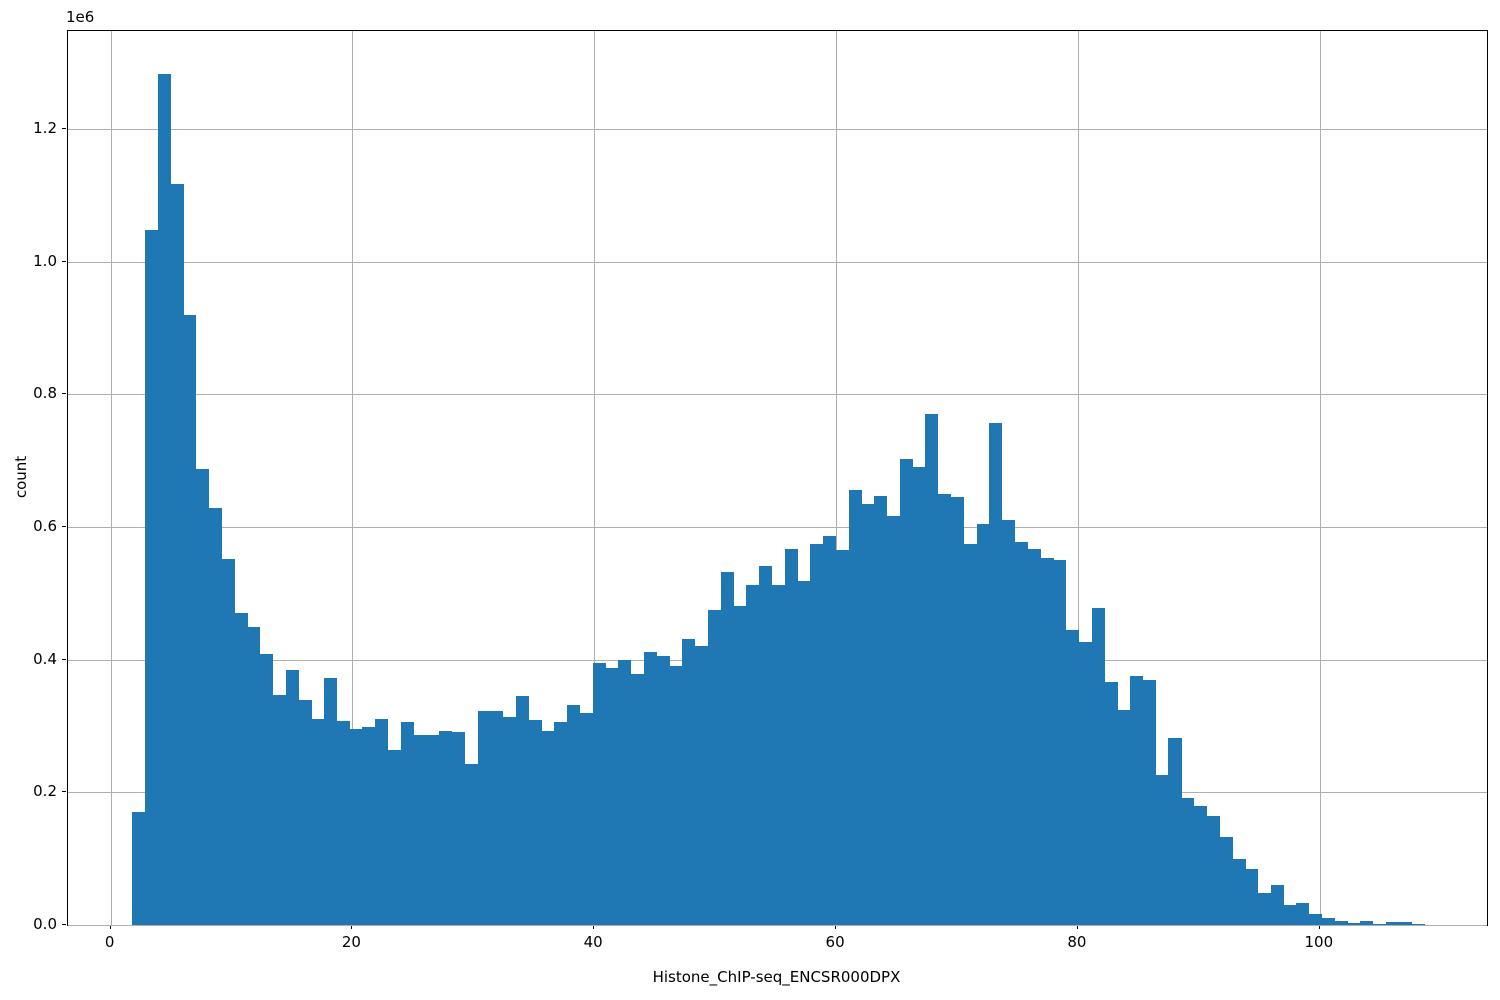  What do you see at coordinates (80, 17) in the screenshot?
I see `y-axis-offset-text: 1e6` at bounding box center [80, 17].